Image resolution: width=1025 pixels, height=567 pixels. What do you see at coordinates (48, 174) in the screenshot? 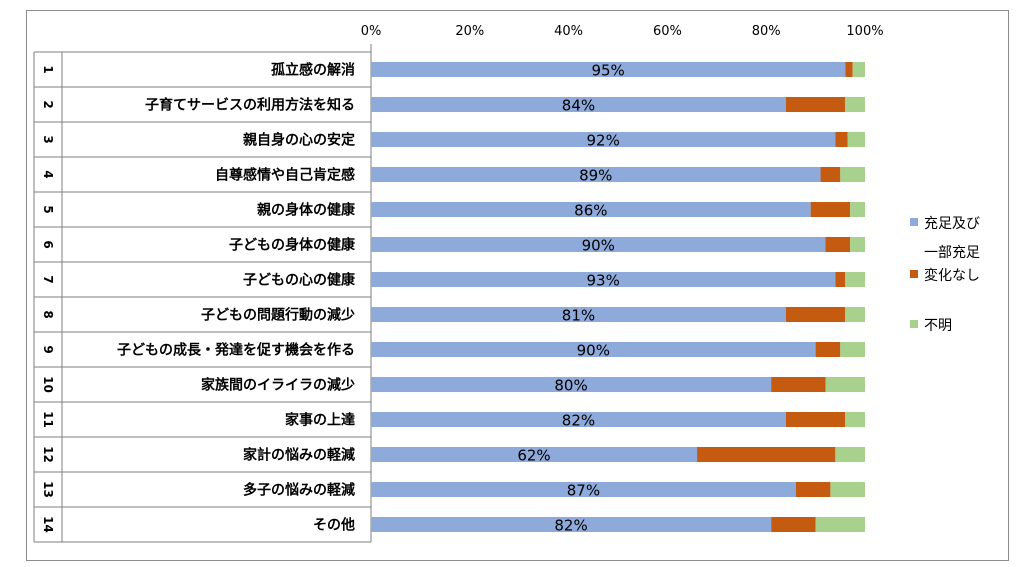
I see `row-number: 4` at bounding box center [48, 174].